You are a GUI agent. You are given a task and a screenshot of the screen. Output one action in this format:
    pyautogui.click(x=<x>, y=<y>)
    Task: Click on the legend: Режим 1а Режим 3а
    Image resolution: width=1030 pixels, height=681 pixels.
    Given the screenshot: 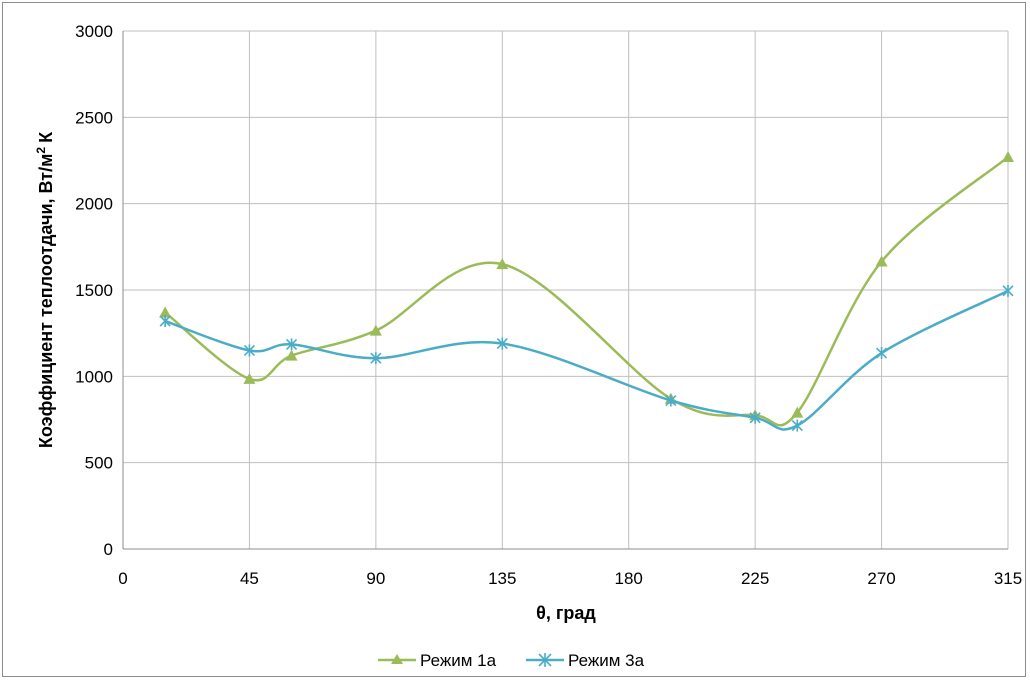 What is the action you would take?
    pyautogui.click(x=511, y=660)
    